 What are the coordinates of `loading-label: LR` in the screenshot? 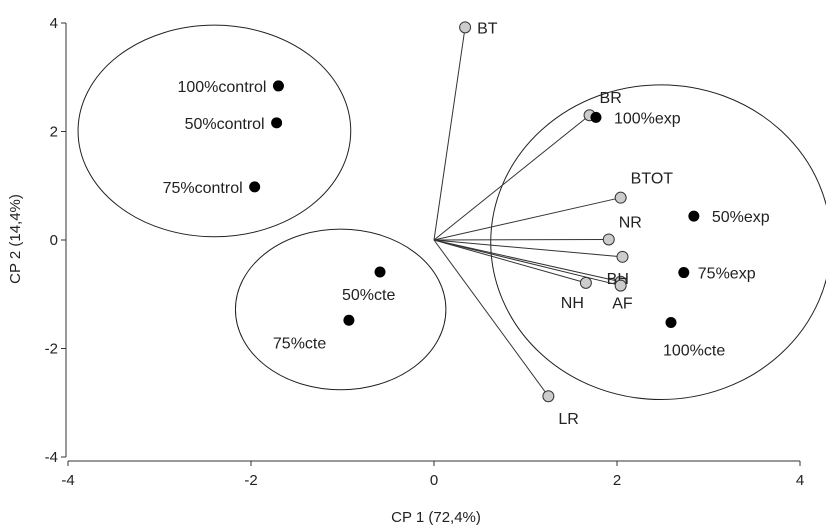 It's located at (568, 419).